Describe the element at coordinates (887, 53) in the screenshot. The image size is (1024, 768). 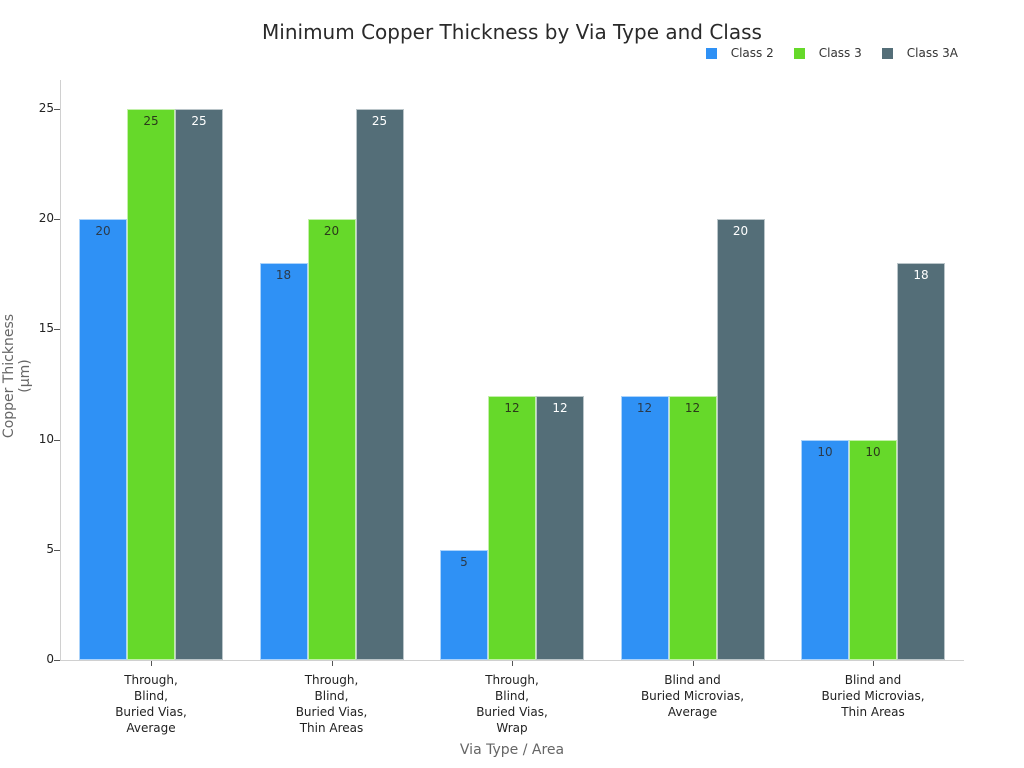
I see `legend-swatch-class-3a` at that location.